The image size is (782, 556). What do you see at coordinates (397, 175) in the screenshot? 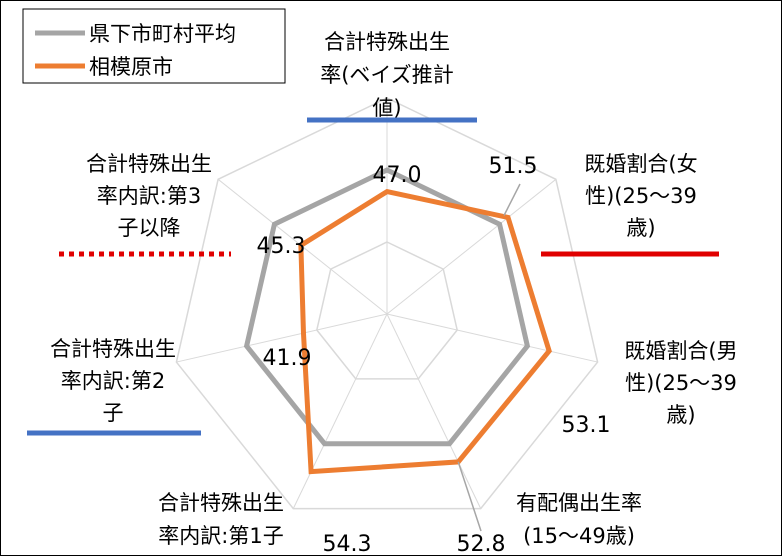
I see `value-label-0: 47.0` at bounding box center [397, 175].